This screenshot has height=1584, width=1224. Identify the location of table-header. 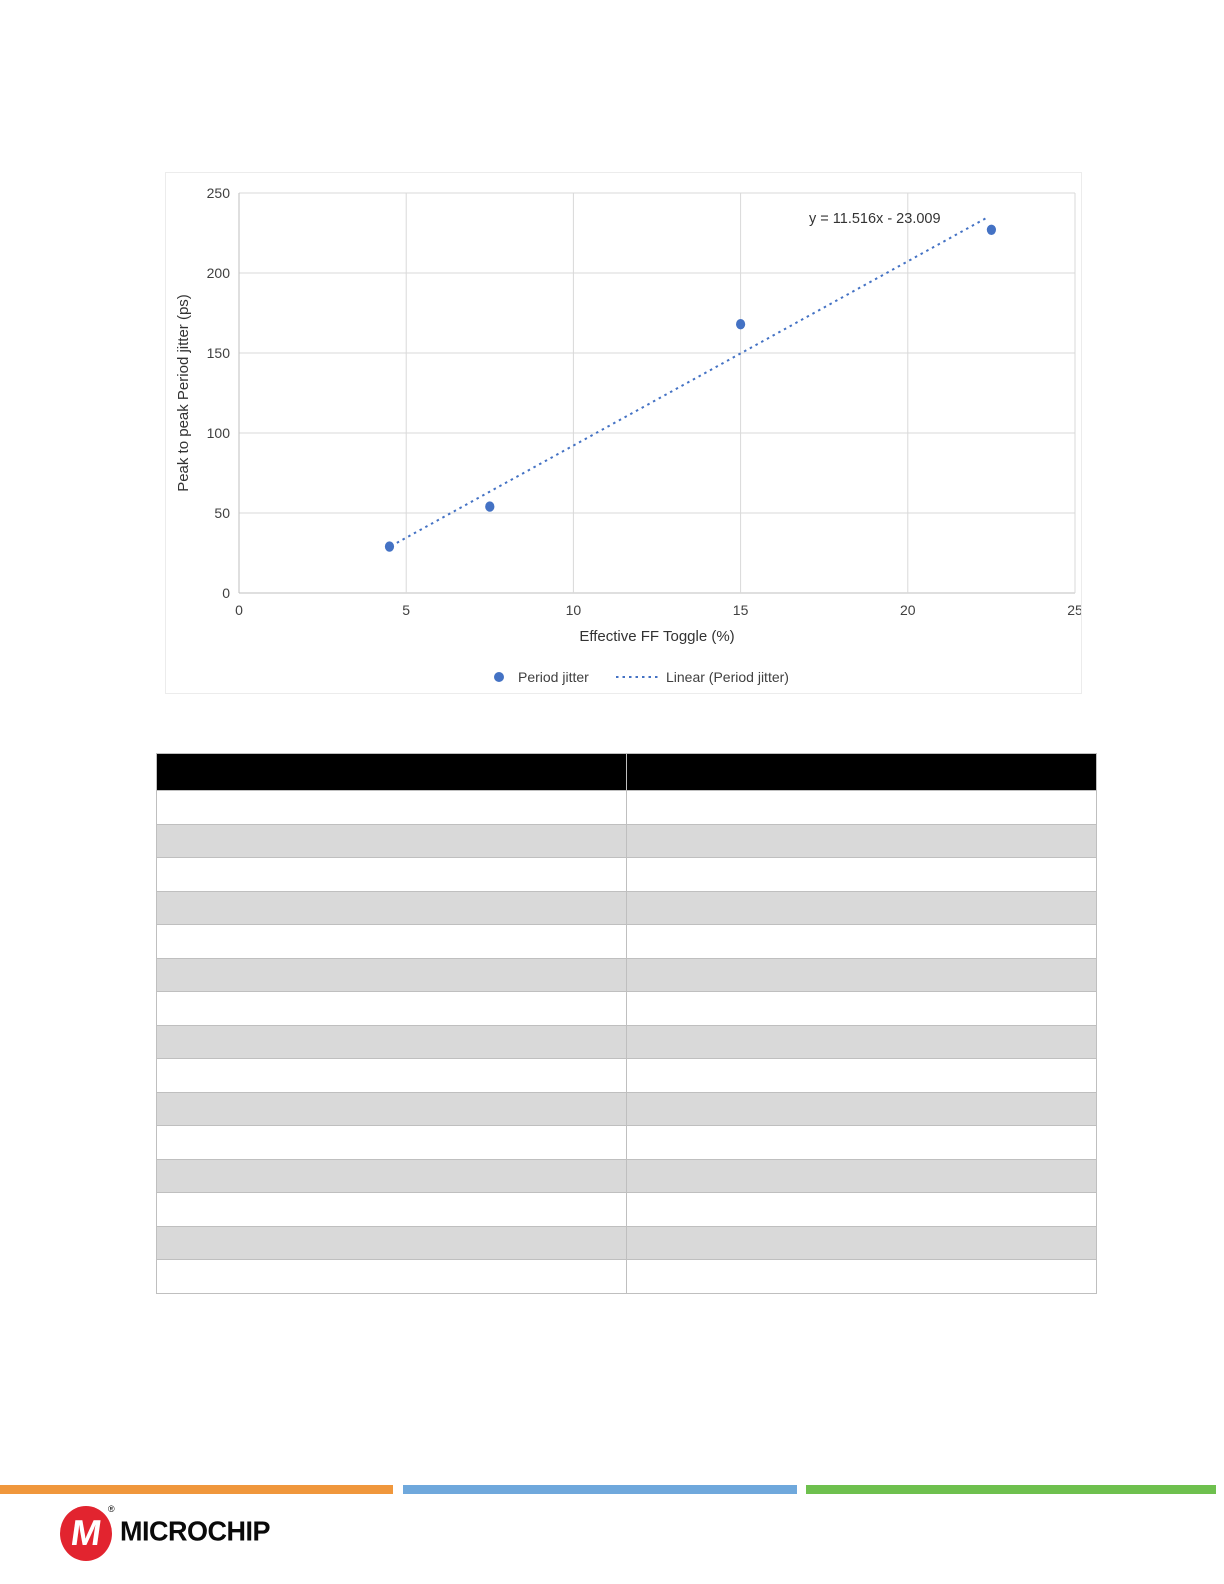
(626, 772).